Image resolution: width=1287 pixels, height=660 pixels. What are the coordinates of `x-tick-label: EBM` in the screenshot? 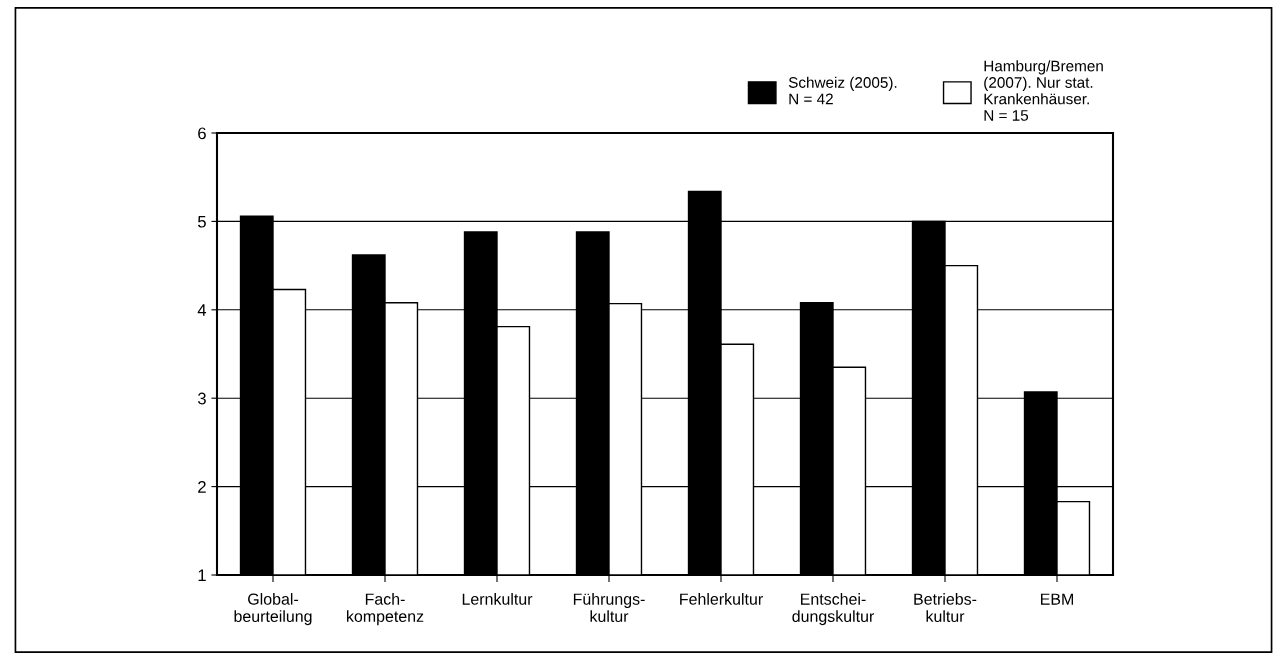 It's located at (1057, 599).